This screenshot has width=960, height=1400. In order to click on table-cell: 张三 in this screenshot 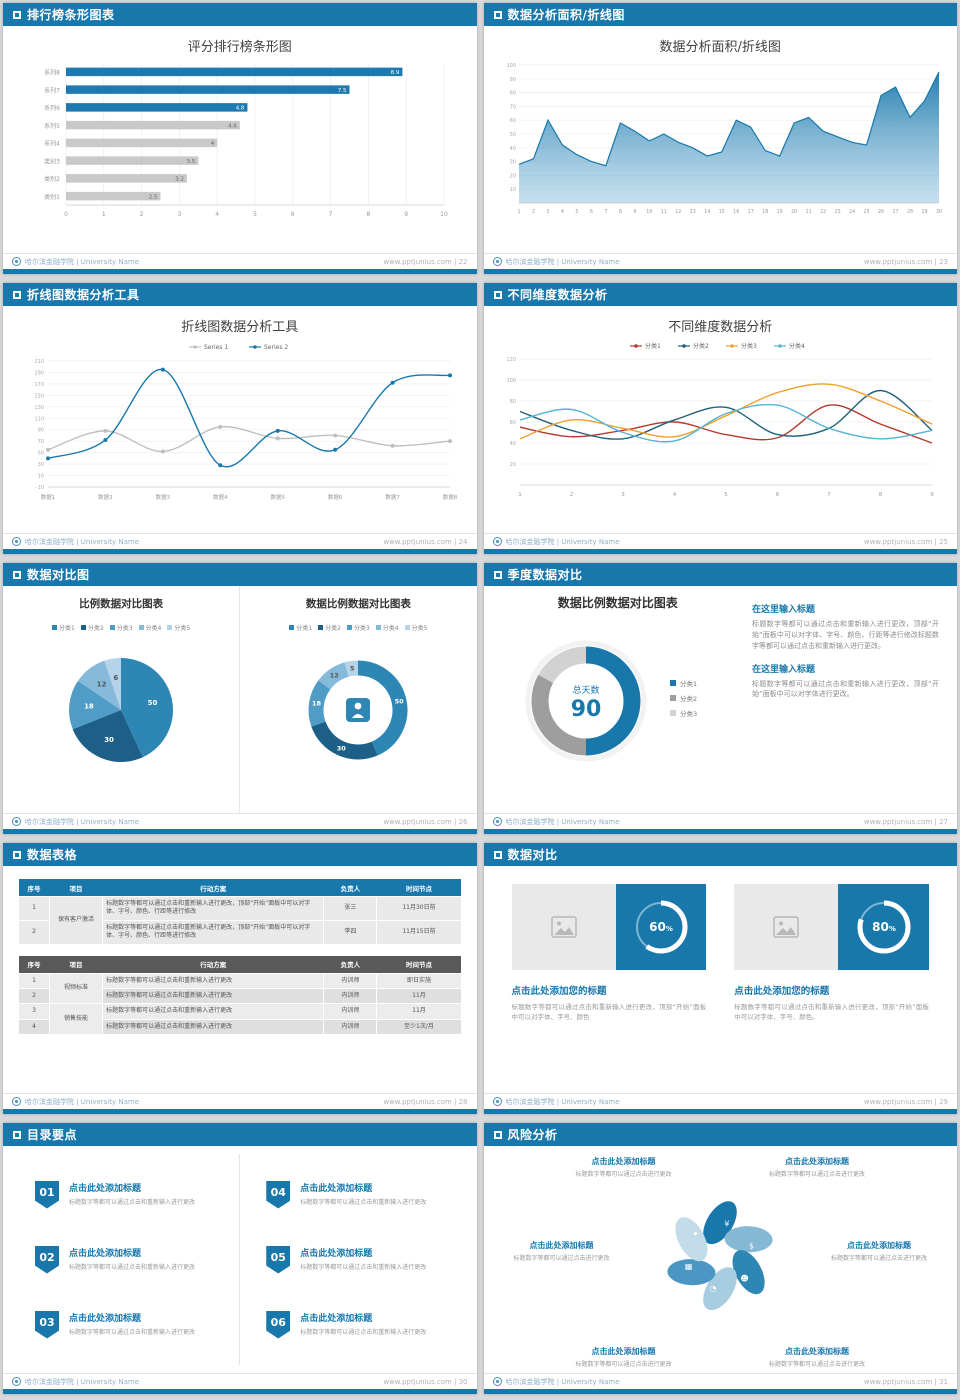, I will do `click(350, 908)`.